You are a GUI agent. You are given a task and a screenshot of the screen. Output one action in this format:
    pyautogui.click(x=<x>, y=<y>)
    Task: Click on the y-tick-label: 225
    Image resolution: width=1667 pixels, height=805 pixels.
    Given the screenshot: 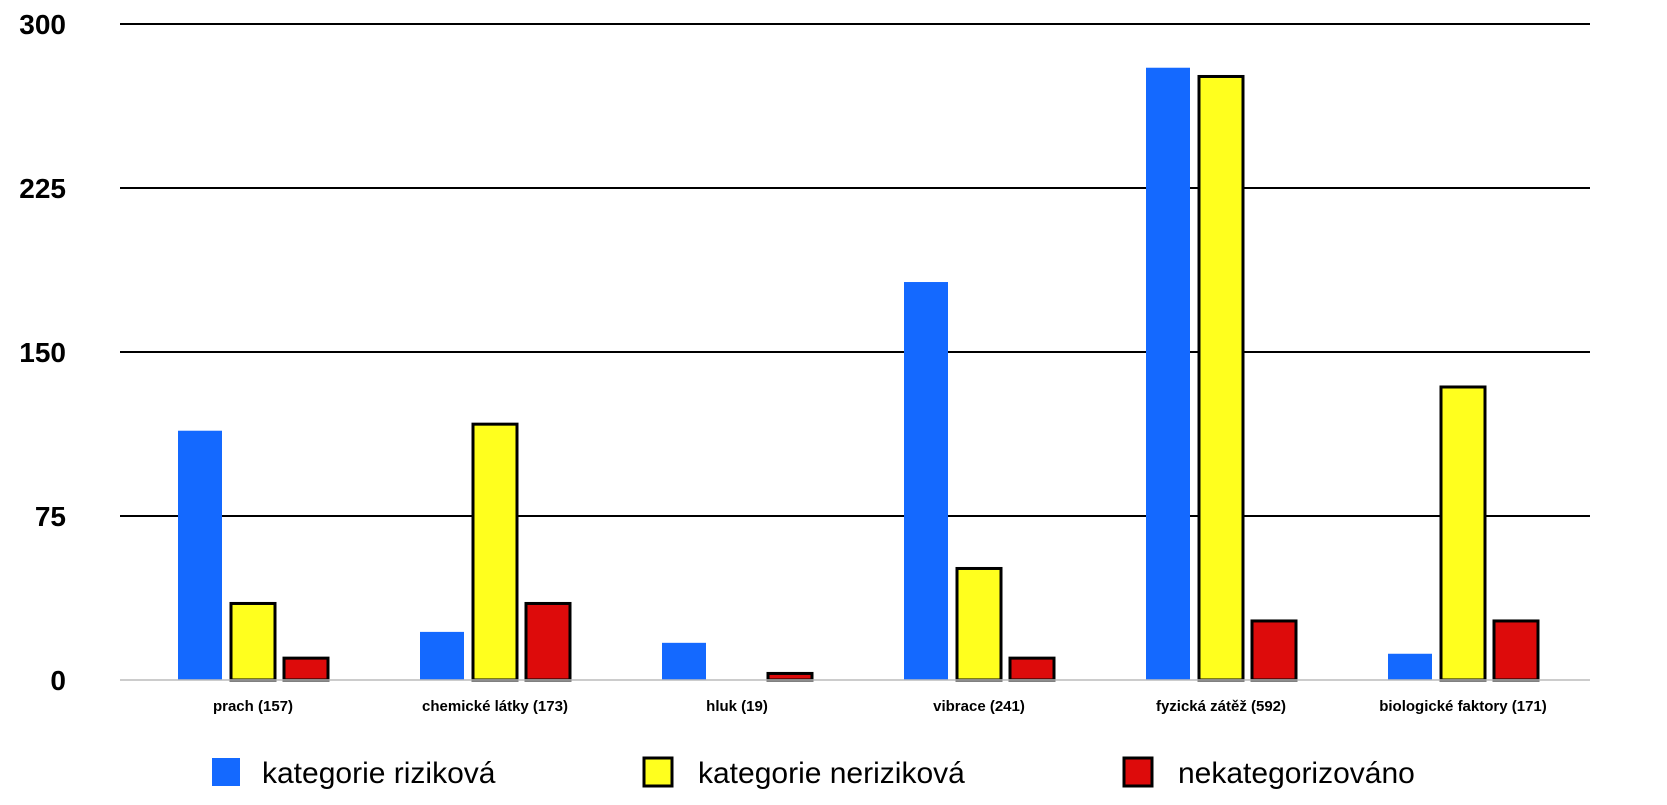 What is the action you would take?
    pyautogui.click(x=42, y=188)
    